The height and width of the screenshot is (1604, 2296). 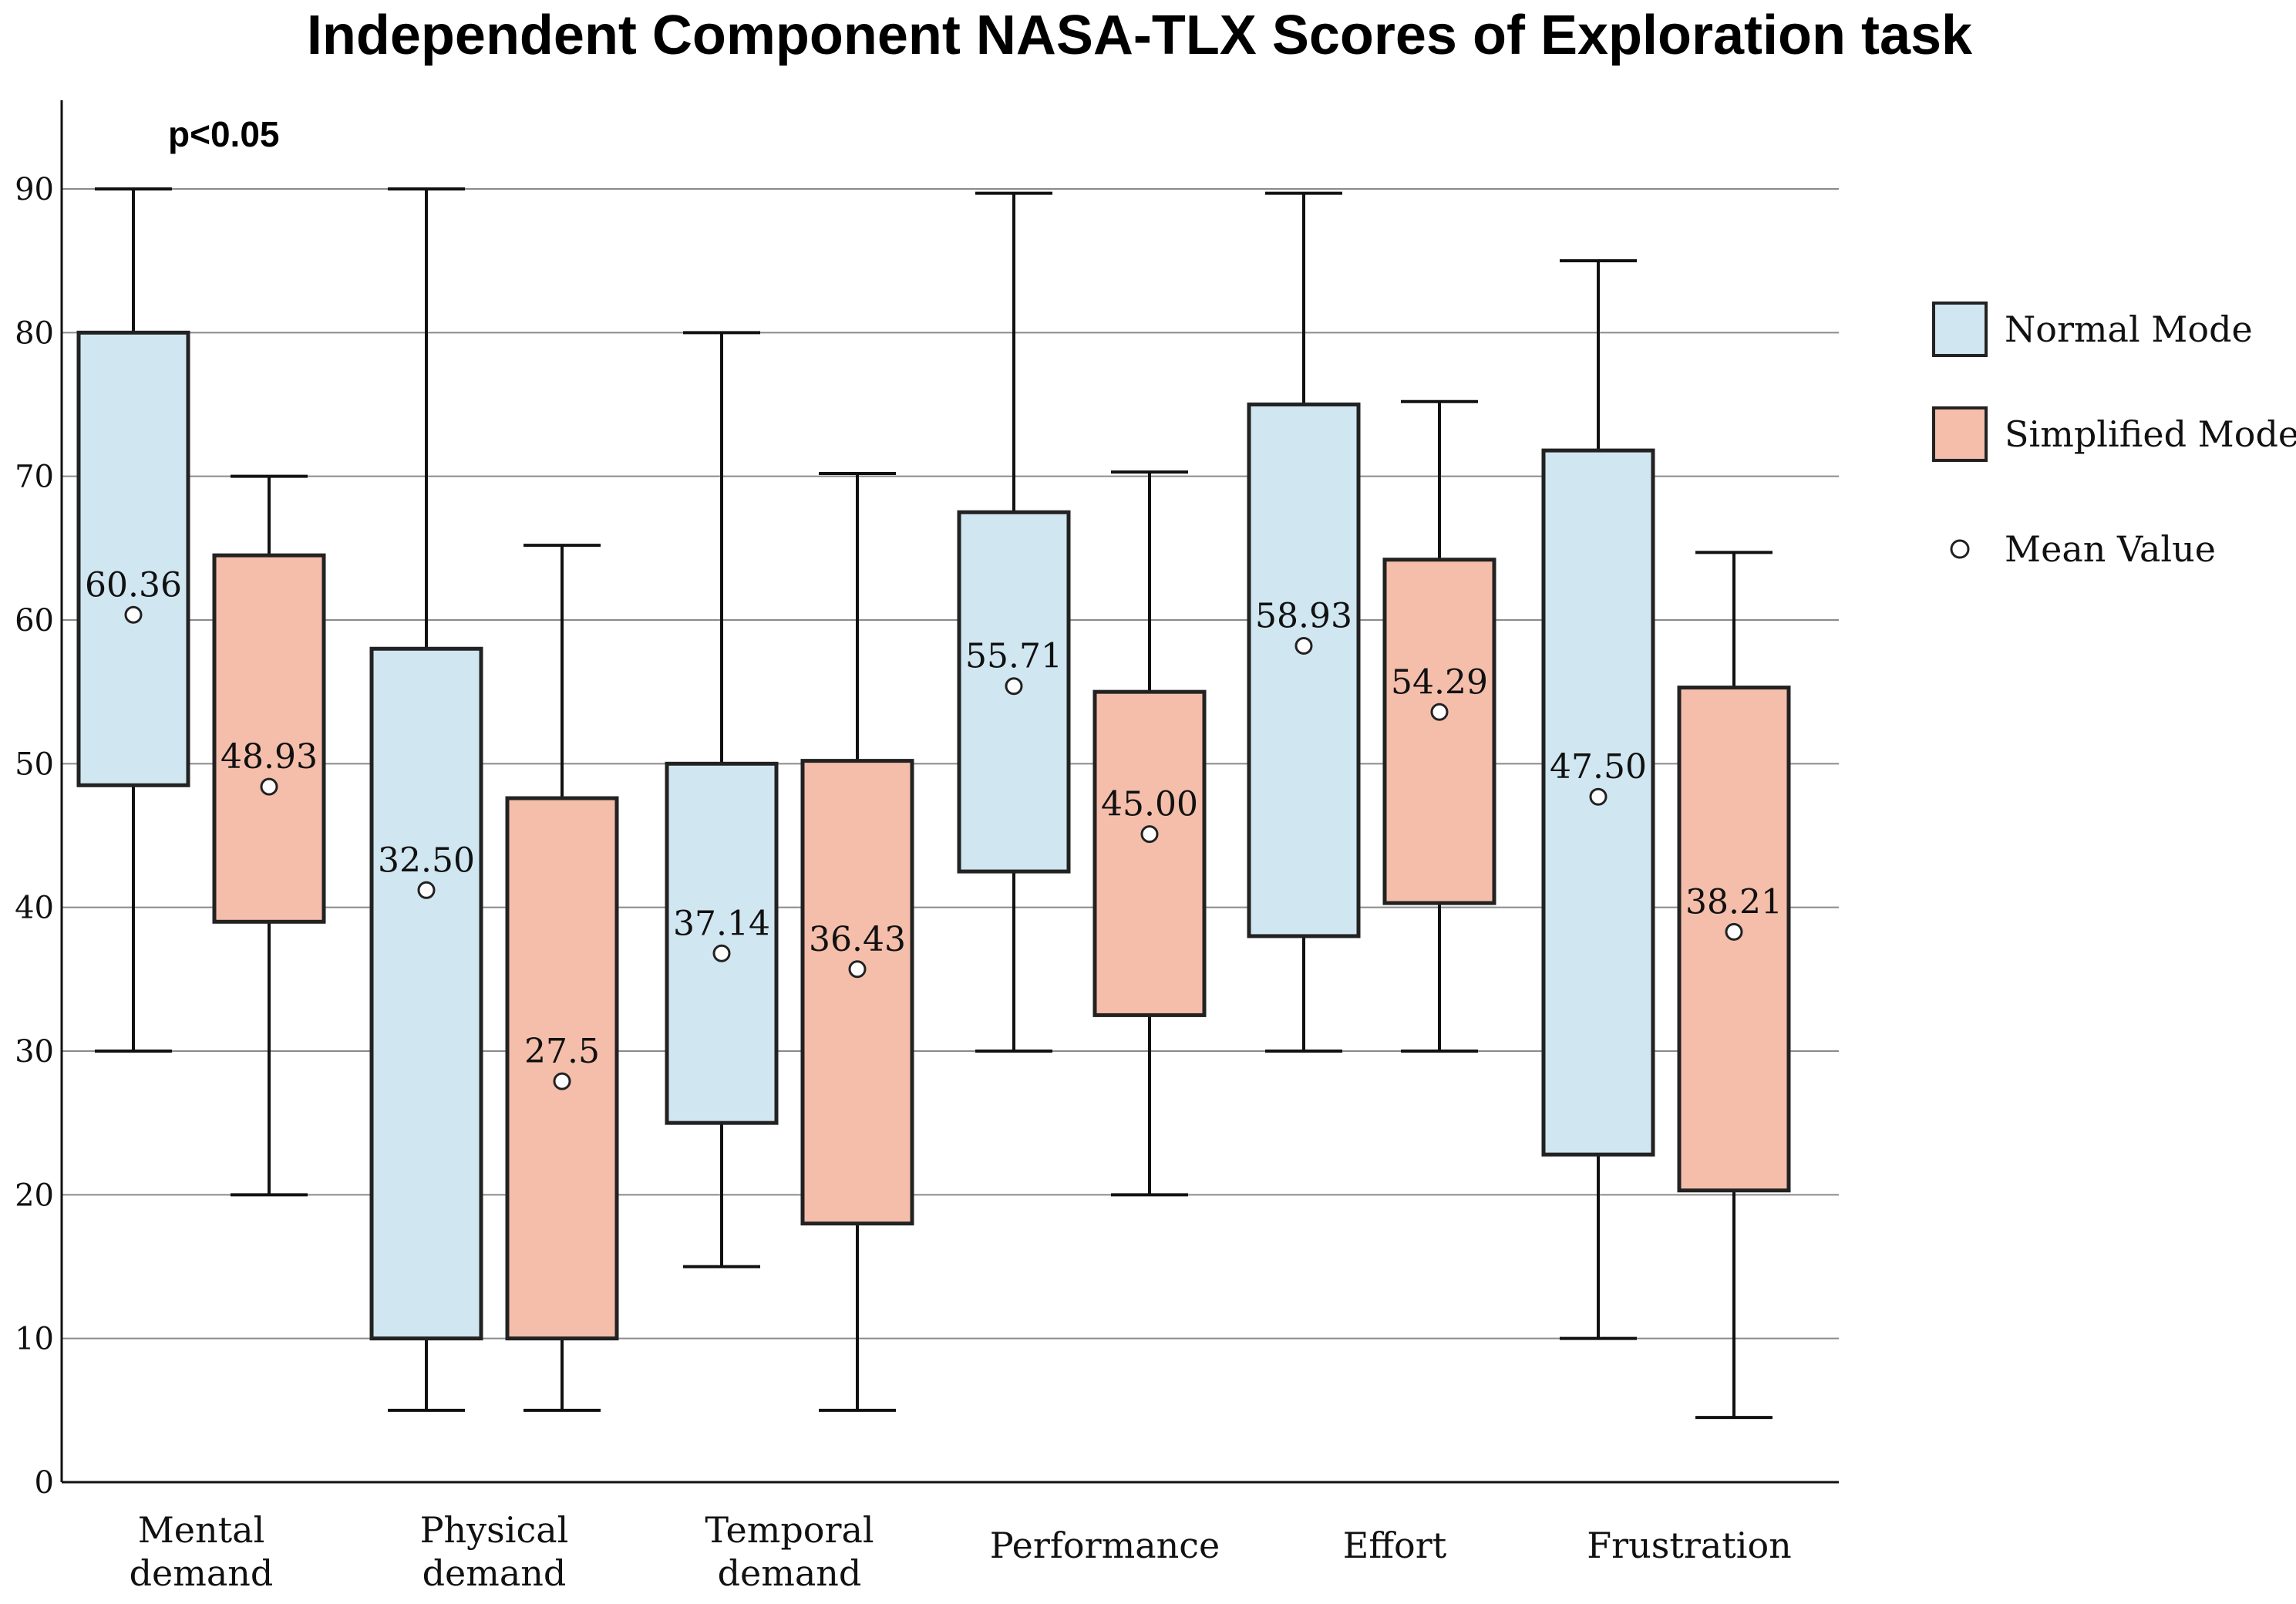 What do you see at coordinates (201, 1530) in the screenshot?
I see `x-category-label: Mental` at bounding box center [201, 1530].